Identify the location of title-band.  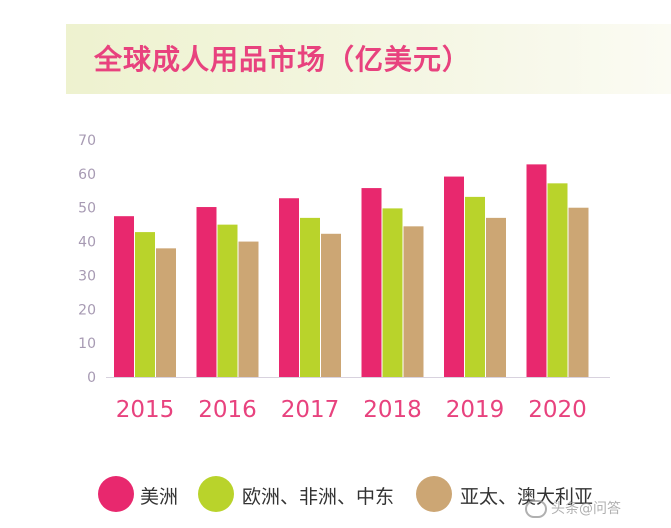
(368, 59).